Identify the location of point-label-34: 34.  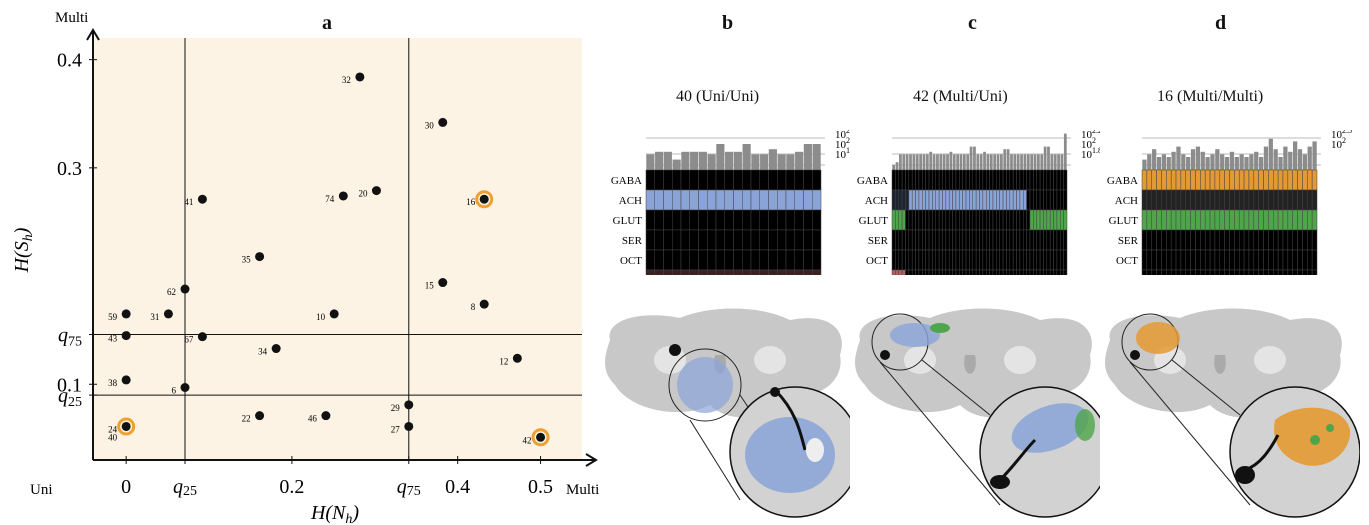
(263, 352).